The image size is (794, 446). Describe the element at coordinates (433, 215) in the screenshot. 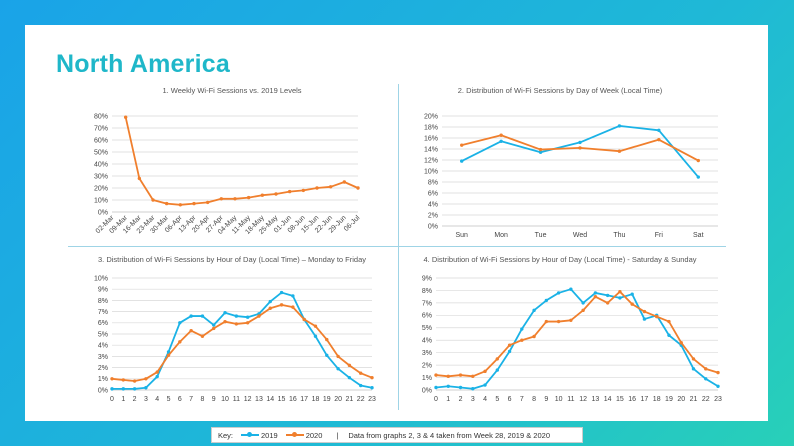

I see `y-tick-label: 2%` at that location.